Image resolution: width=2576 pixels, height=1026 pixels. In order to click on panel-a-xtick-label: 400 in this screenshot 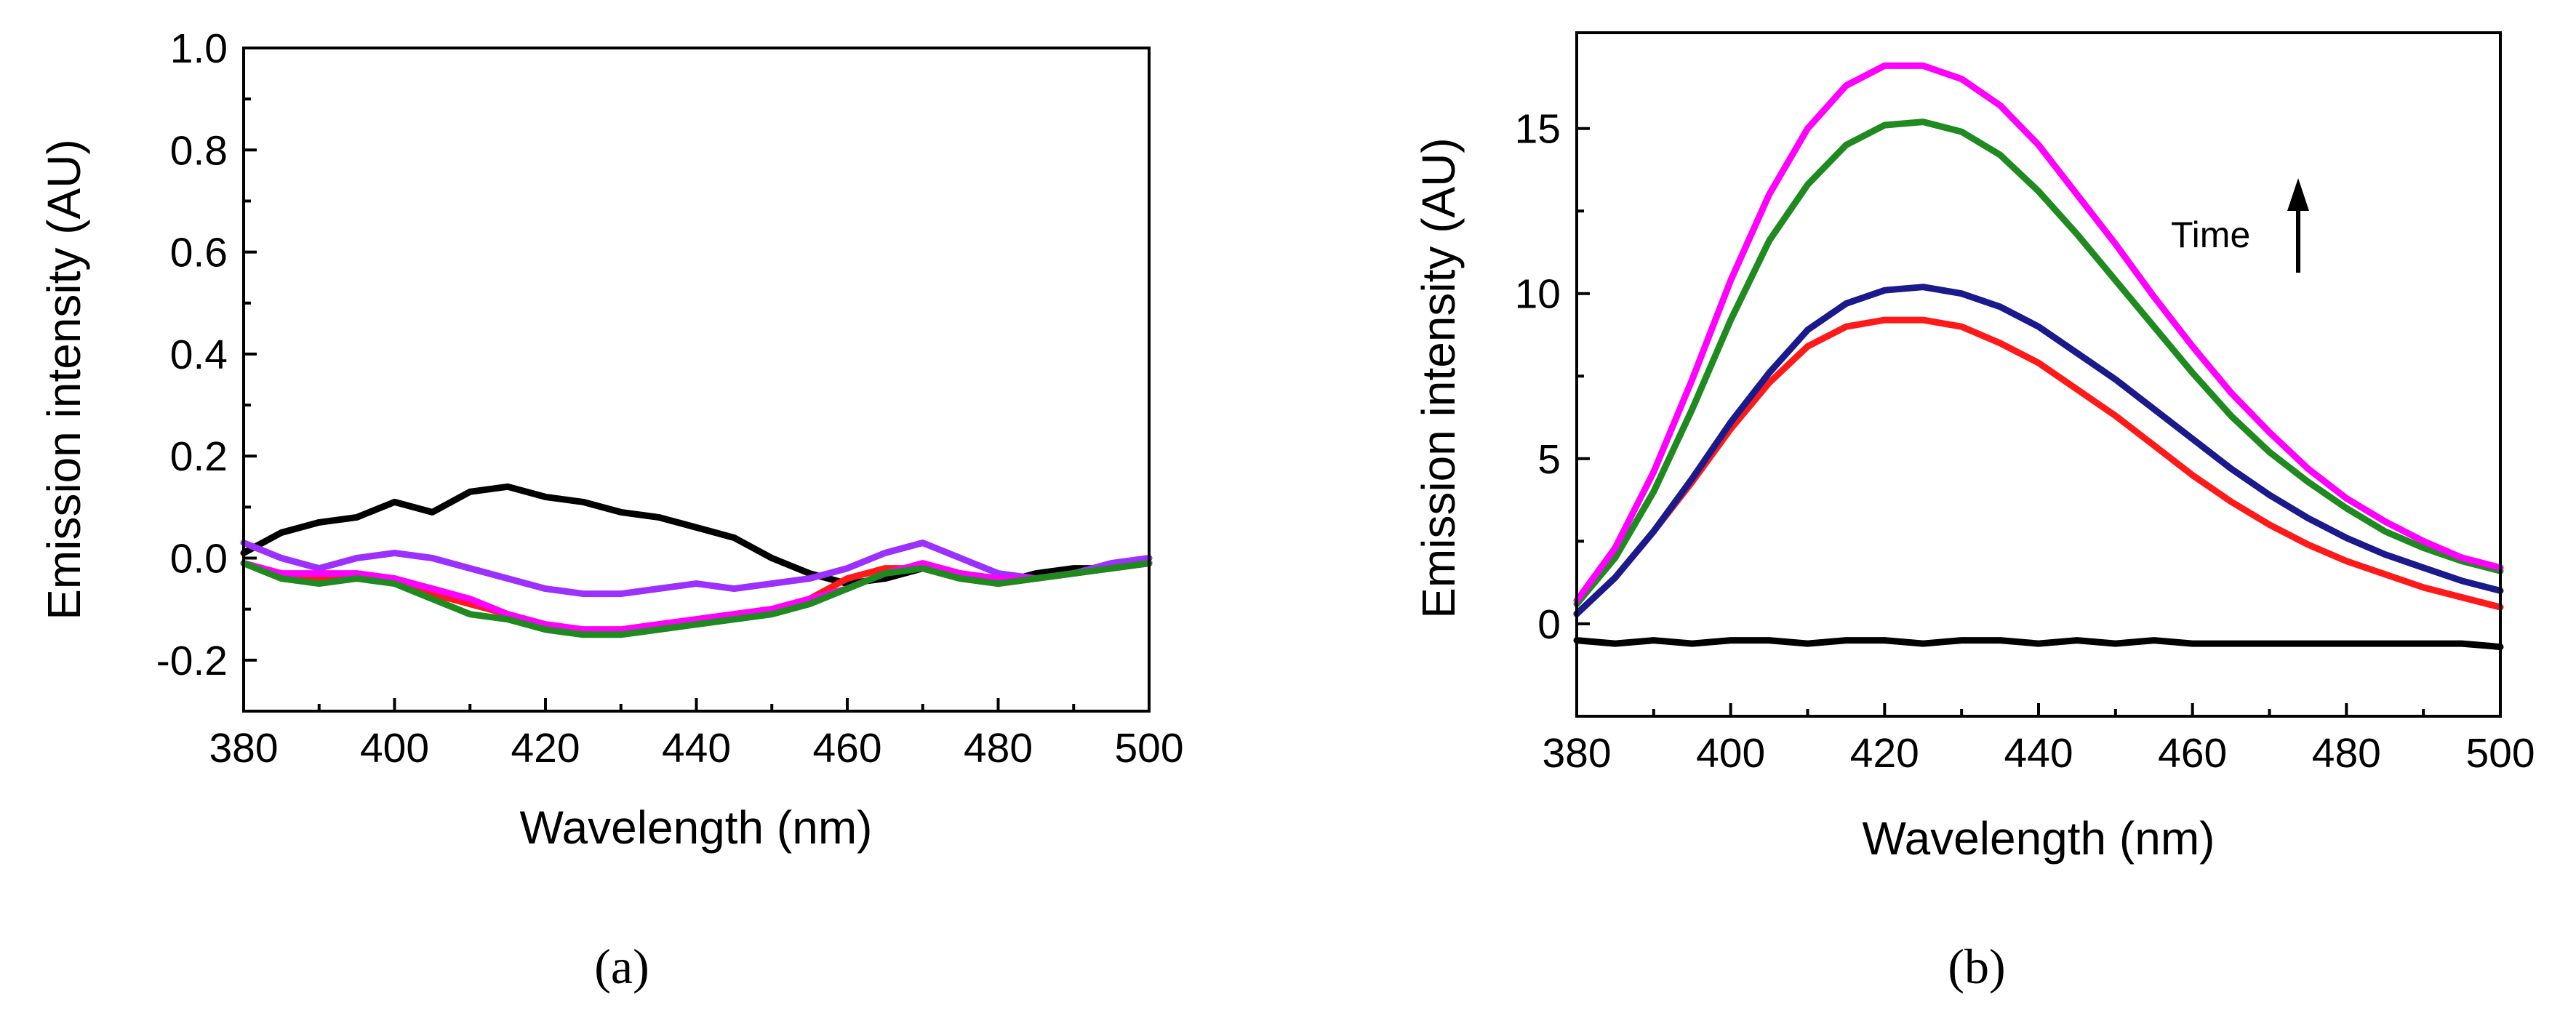, I will do `click(394, 748)`.